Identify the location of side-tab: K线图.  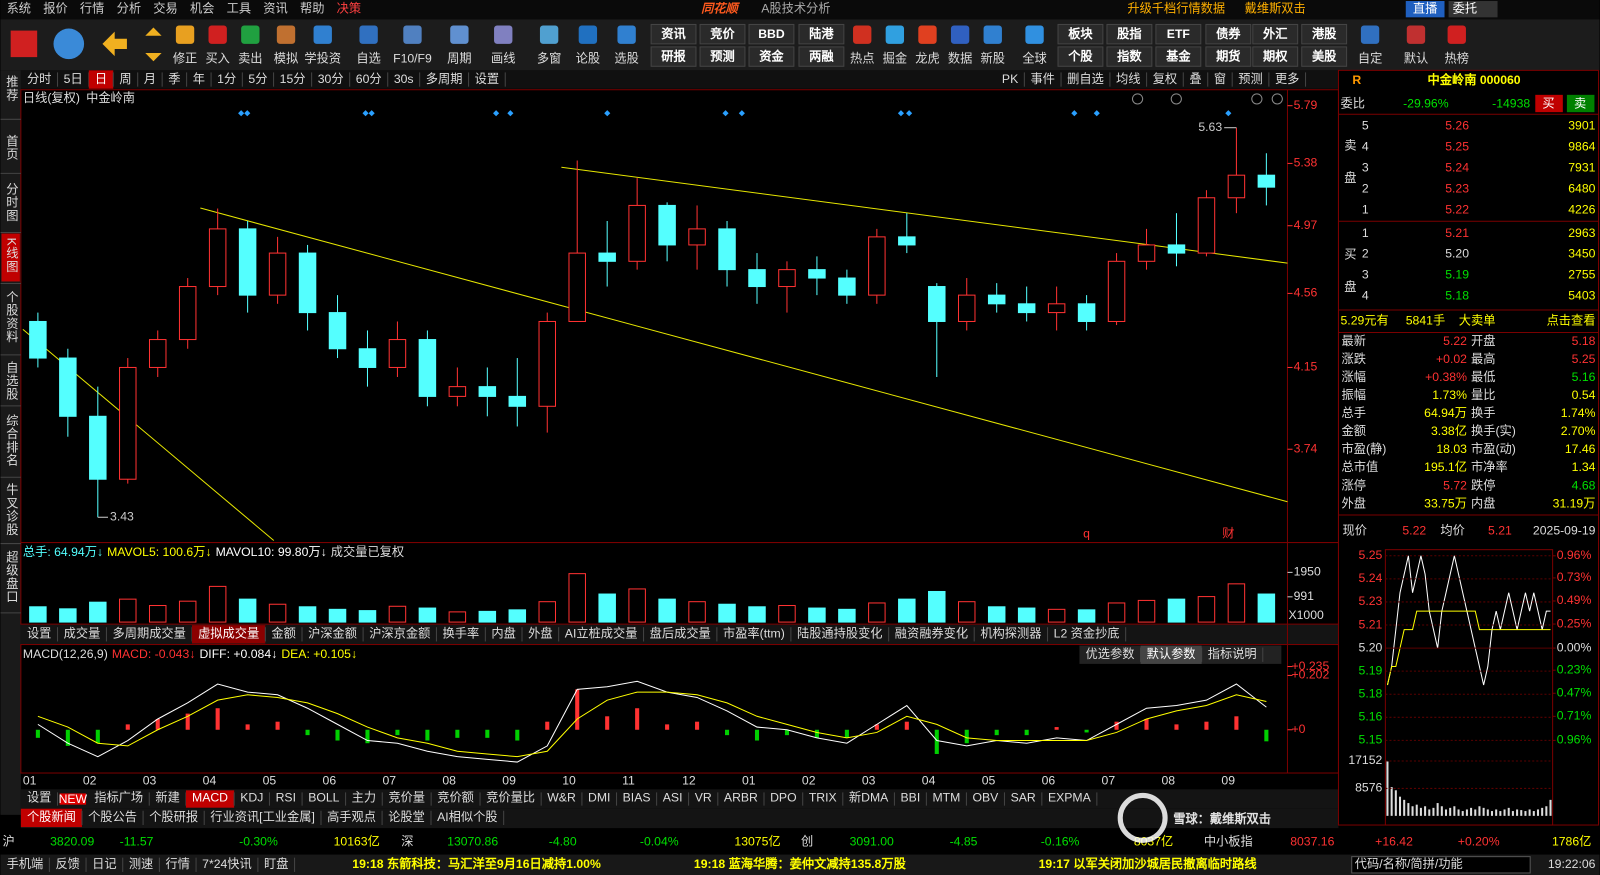
(11, 256).